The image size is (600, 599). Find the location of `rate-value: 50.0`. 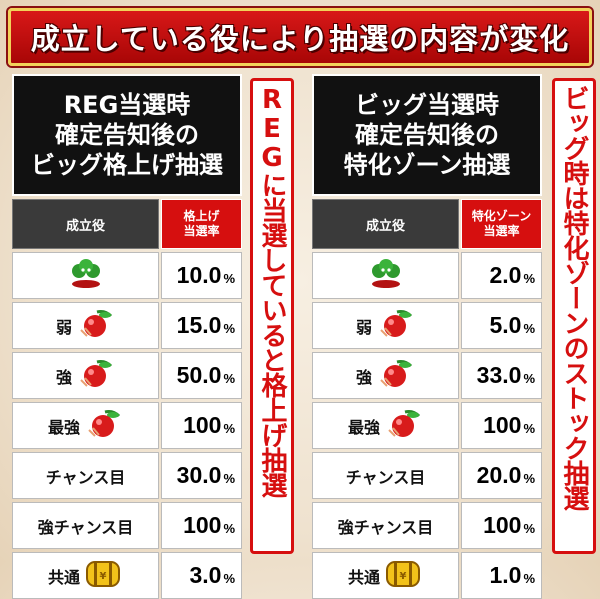

rate-value: 50.0 is located at coordinates (199, 375).